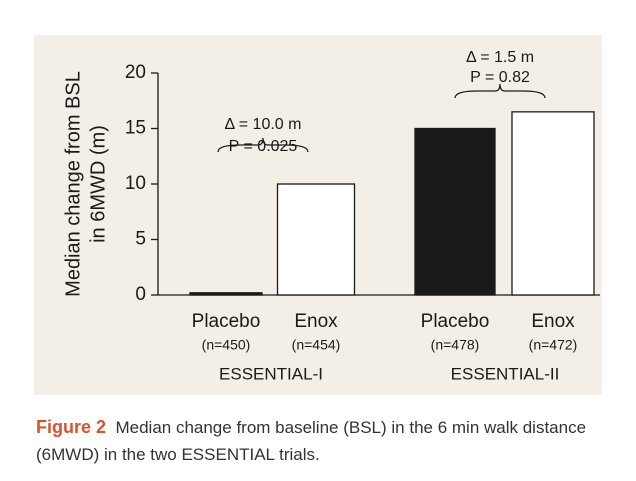 The height and width of the screenshot is (481, 636). Describe the element at coordinates (135, 72) in the screenshot. I see `y-tick-label: 20` at that location.